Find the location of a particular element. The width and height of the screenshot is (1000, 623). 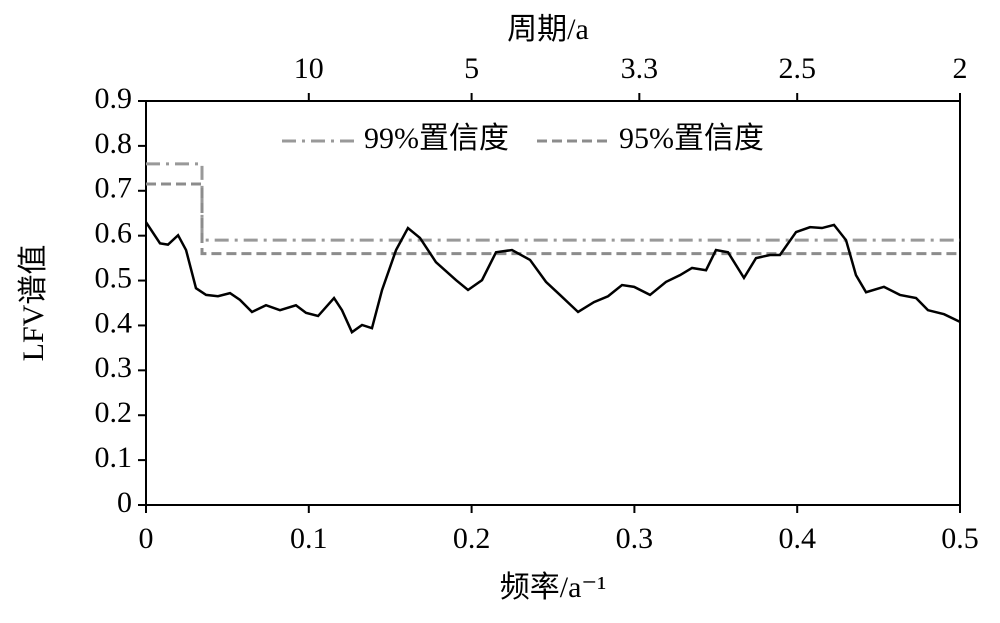

y-tick-label: 0.5 is located at coordinates (114, 277).